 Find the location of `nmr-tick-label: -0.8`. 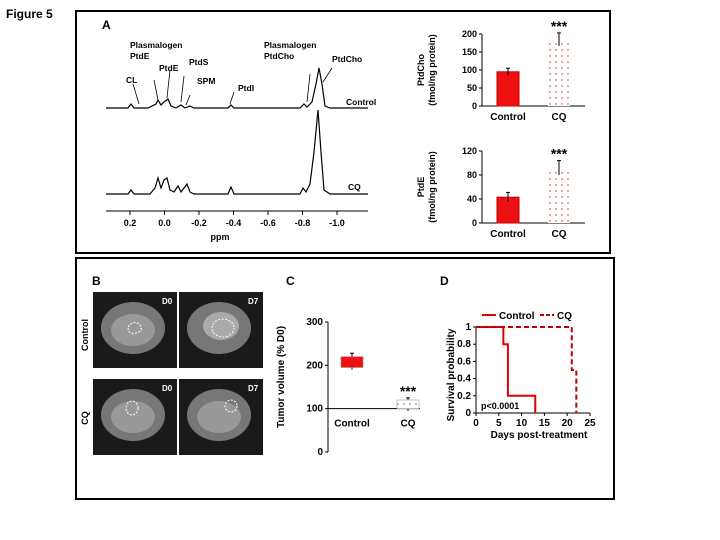

nmr-tick-label: -0.8 is located at coordinates (303, 223).